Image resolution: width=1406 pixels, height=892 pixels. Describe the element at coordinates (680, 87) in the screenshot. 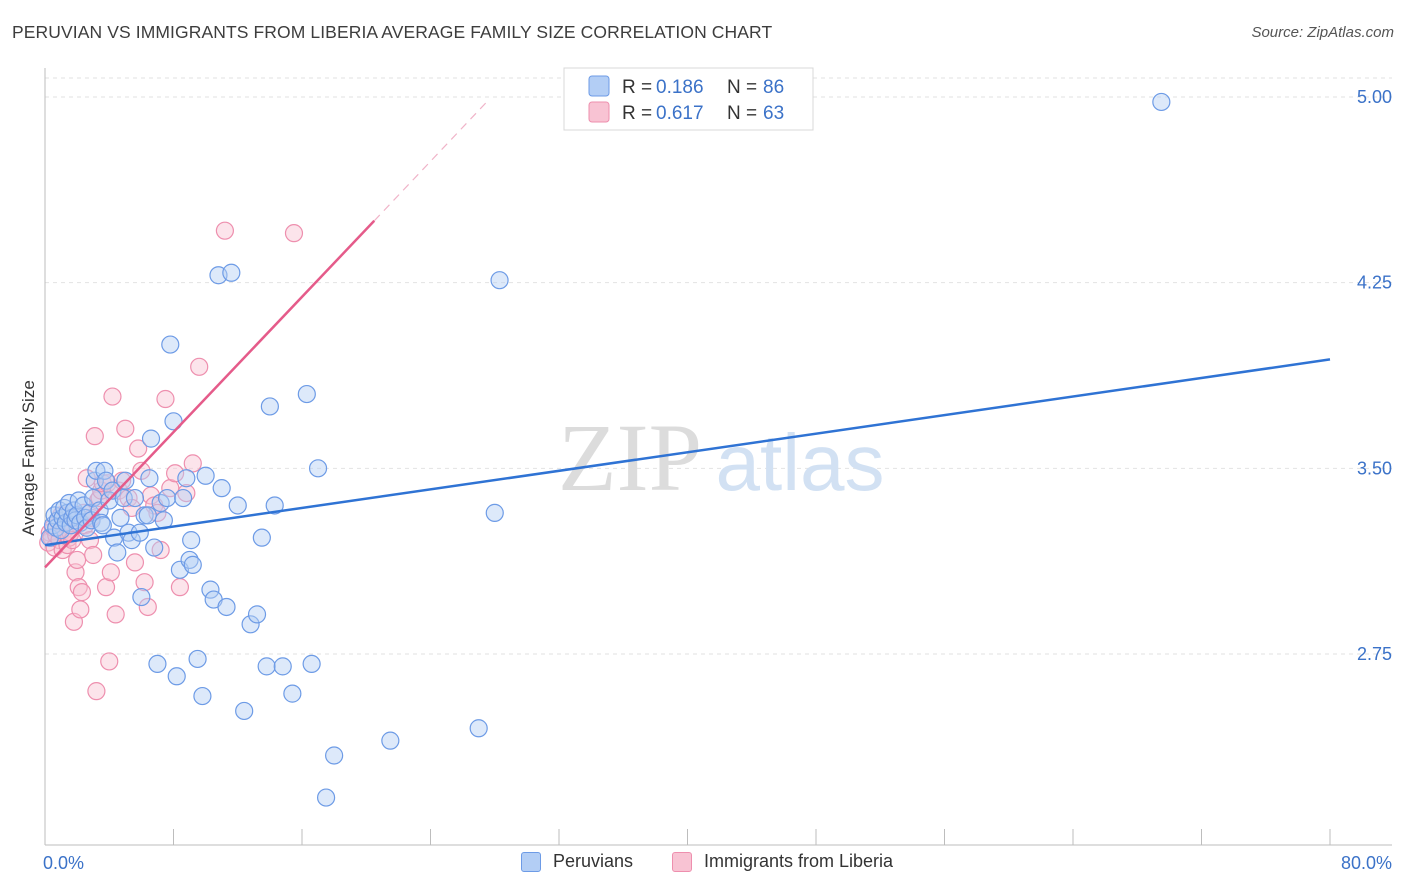

I see `legend-r-value-1: 0.186` at that location.